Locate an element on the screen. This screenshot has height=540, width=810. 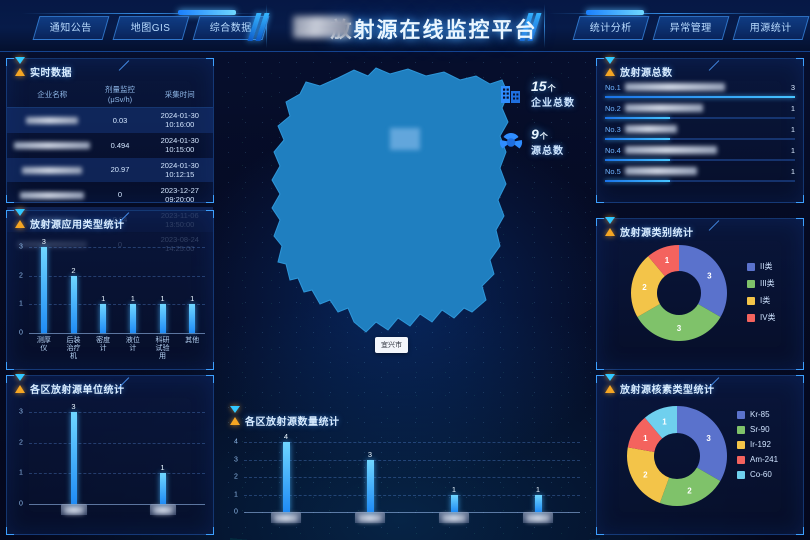
ranking-item: No.2 1 is located at coordinates (700, 111).